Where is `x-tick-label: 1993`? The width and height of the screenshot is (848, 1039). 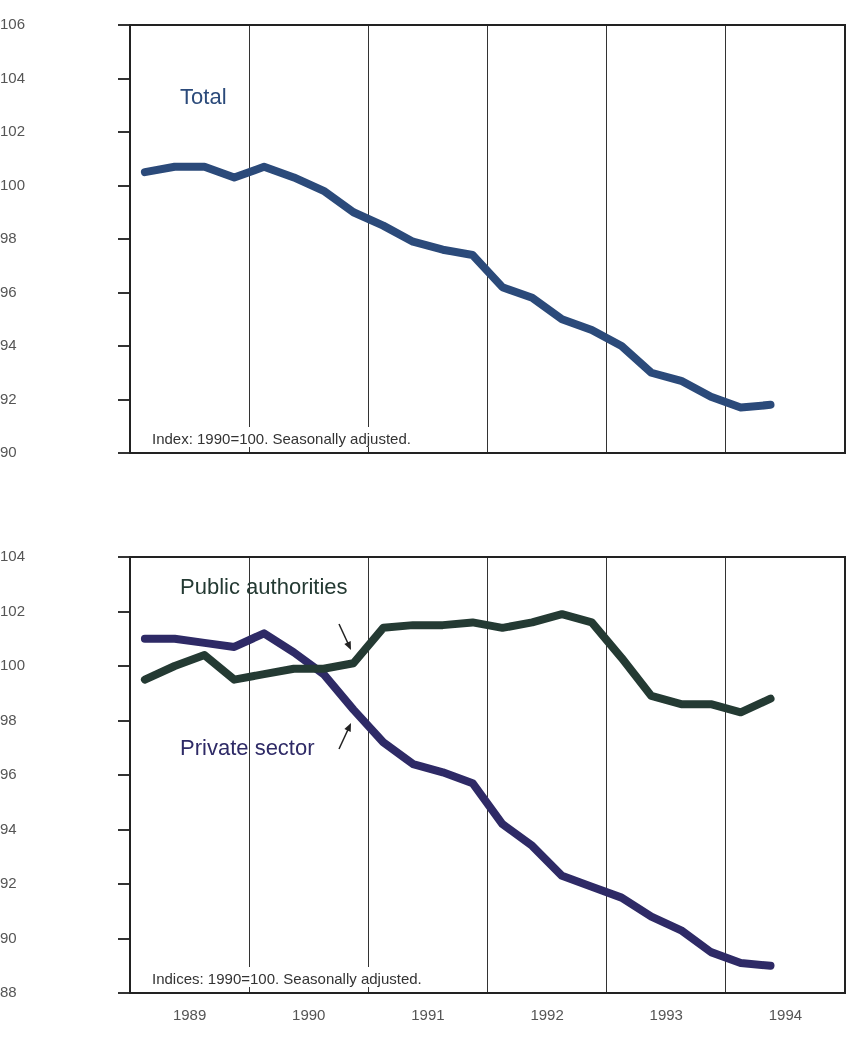
x-tick-label: 1993 is located at coordinates (666, 1015).